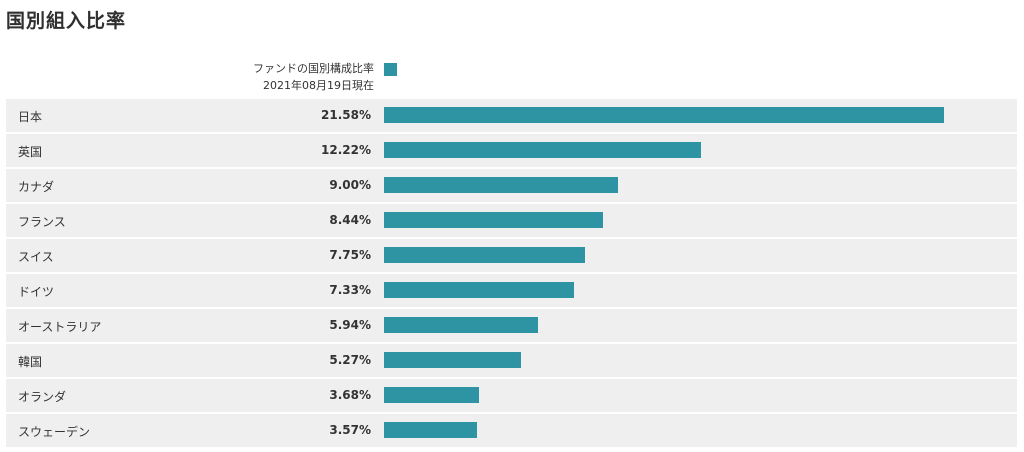 The height and width of the screenshot is (452, 1024). I want to click on category-label: オランダ, so click(42, 397).